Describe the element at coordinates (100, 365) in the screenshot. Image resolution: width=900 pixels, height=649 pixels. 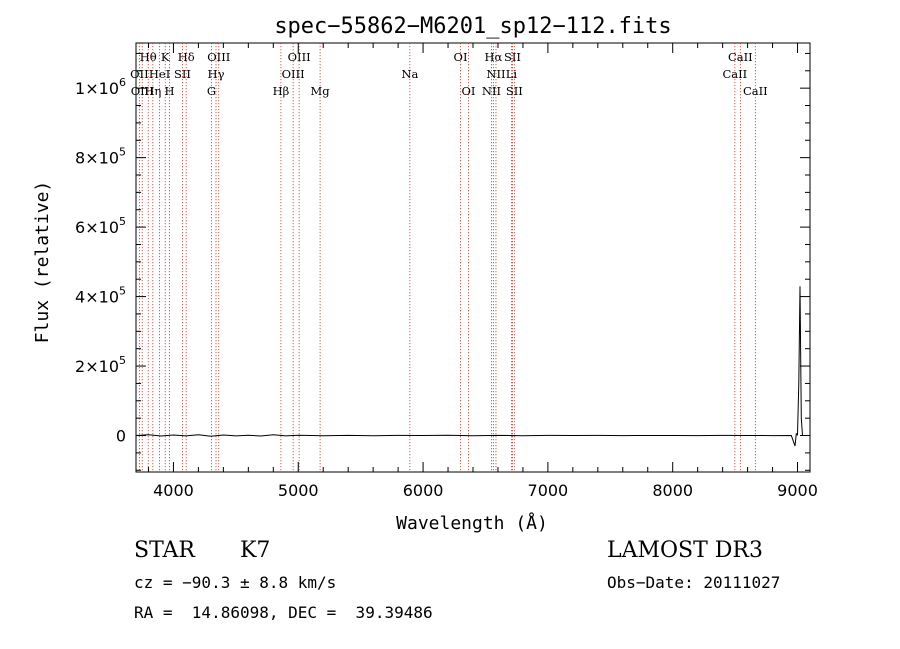
I see `y-tick-label: 2×10⁵` at that location.